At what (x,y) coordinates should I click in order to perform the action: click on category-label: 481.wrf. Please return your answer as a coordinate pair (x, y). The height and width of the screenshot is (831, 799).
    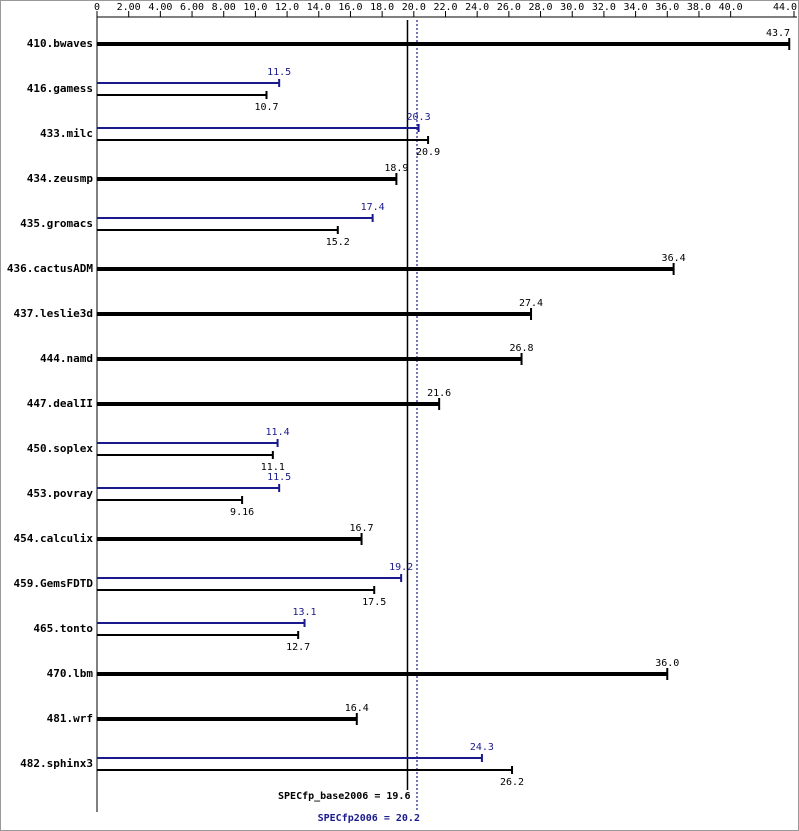
    Looking at the image, I should click on (70, 718).